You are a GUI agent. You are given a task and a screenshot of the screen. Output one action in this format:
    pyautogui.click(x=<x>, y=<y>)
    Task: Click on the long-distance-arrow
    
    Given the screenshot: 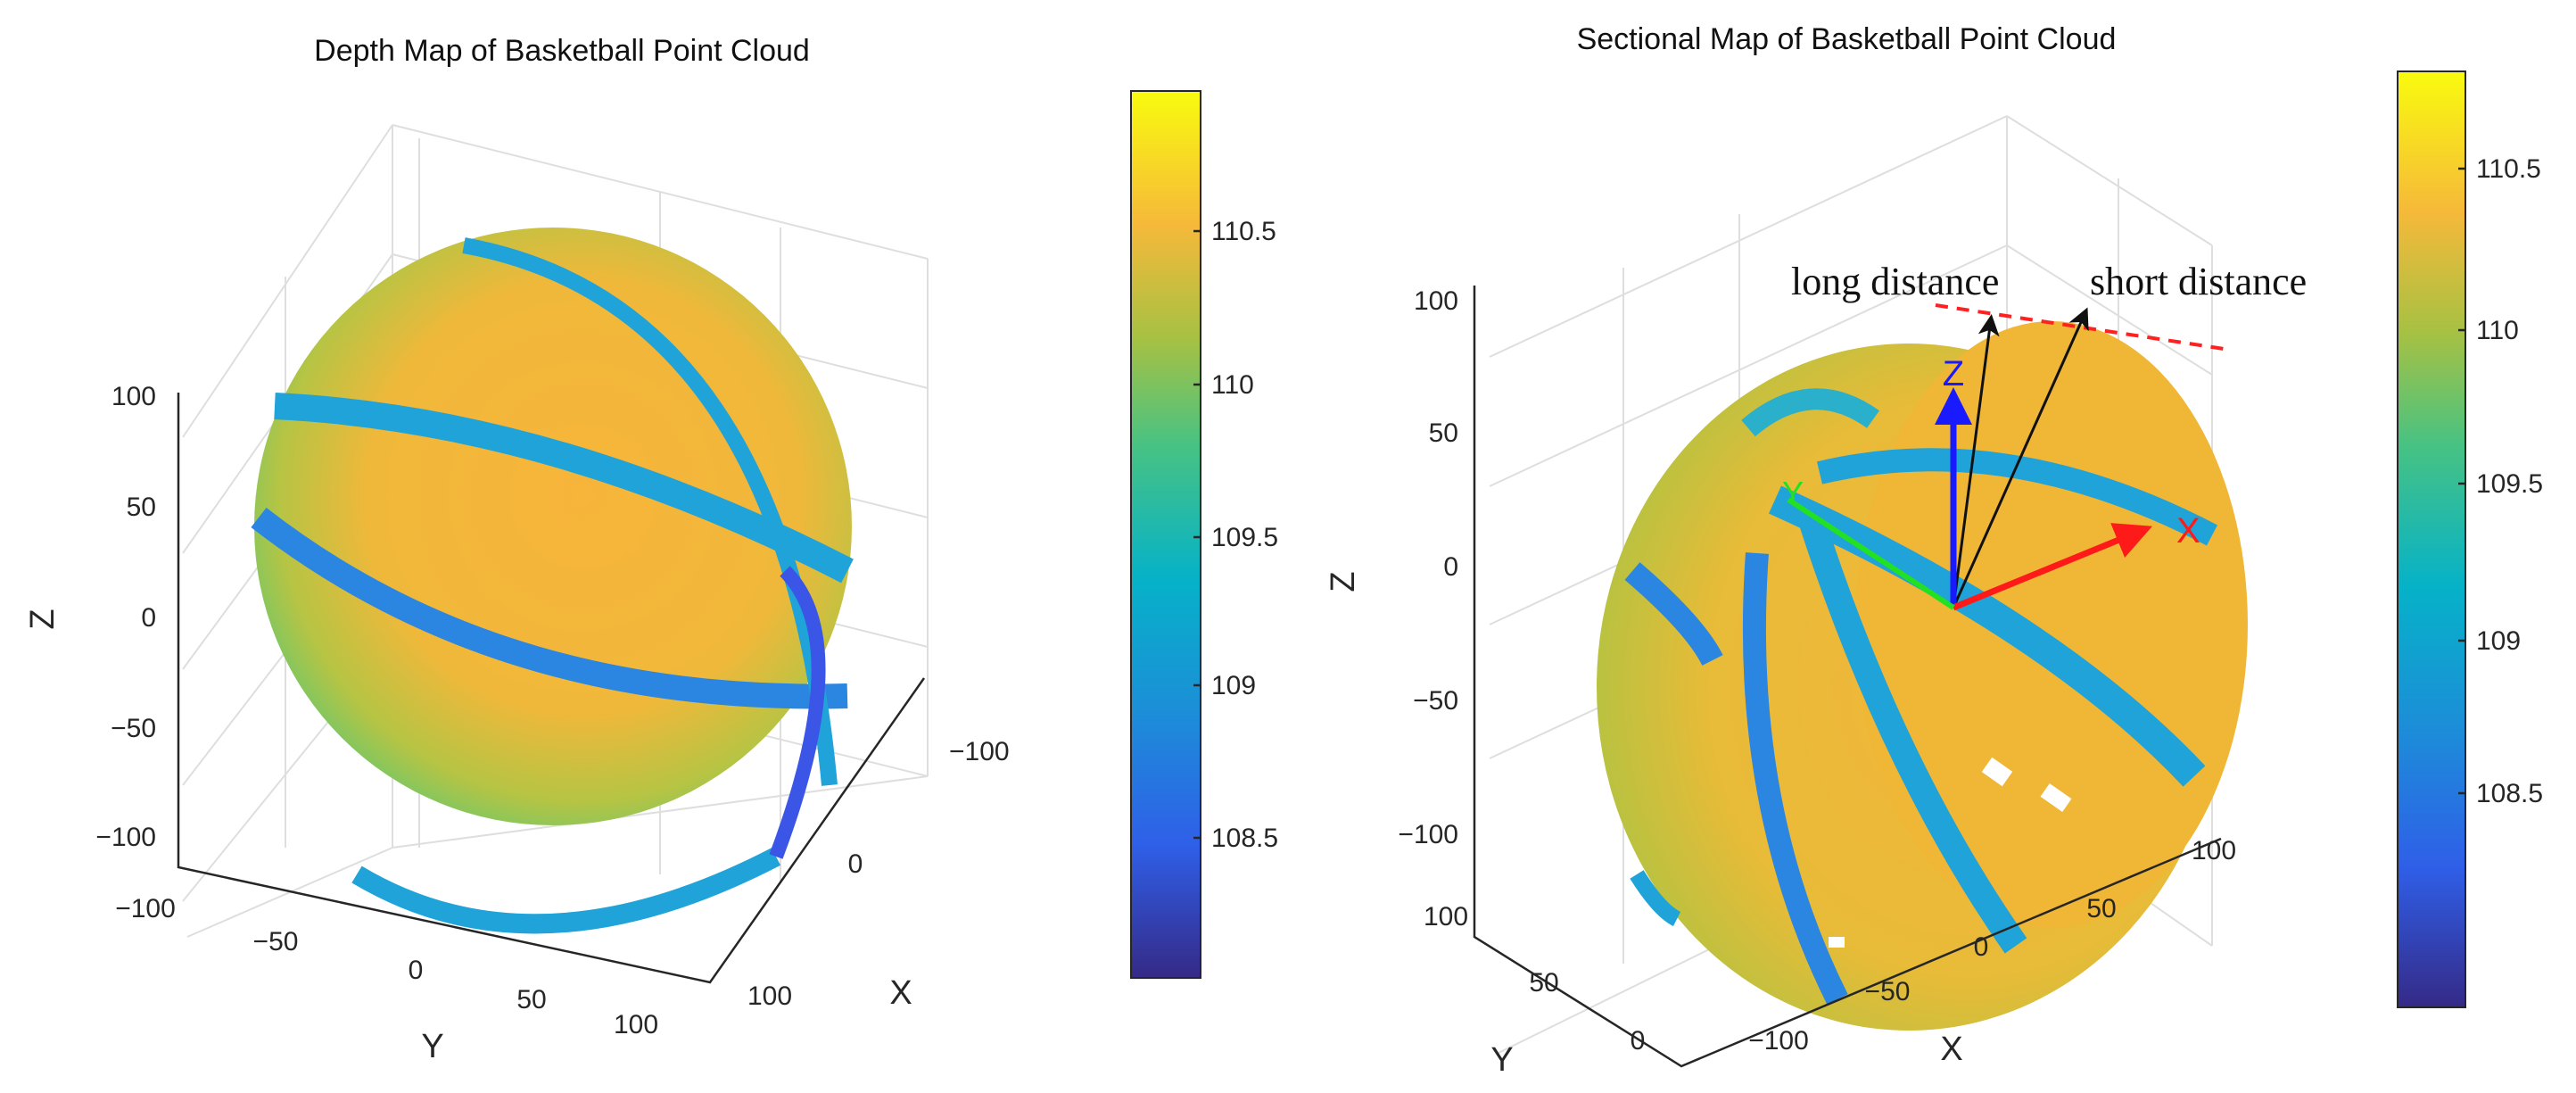 What is the action you would take?
    pyautogui.click(x=1976, y=461)
    